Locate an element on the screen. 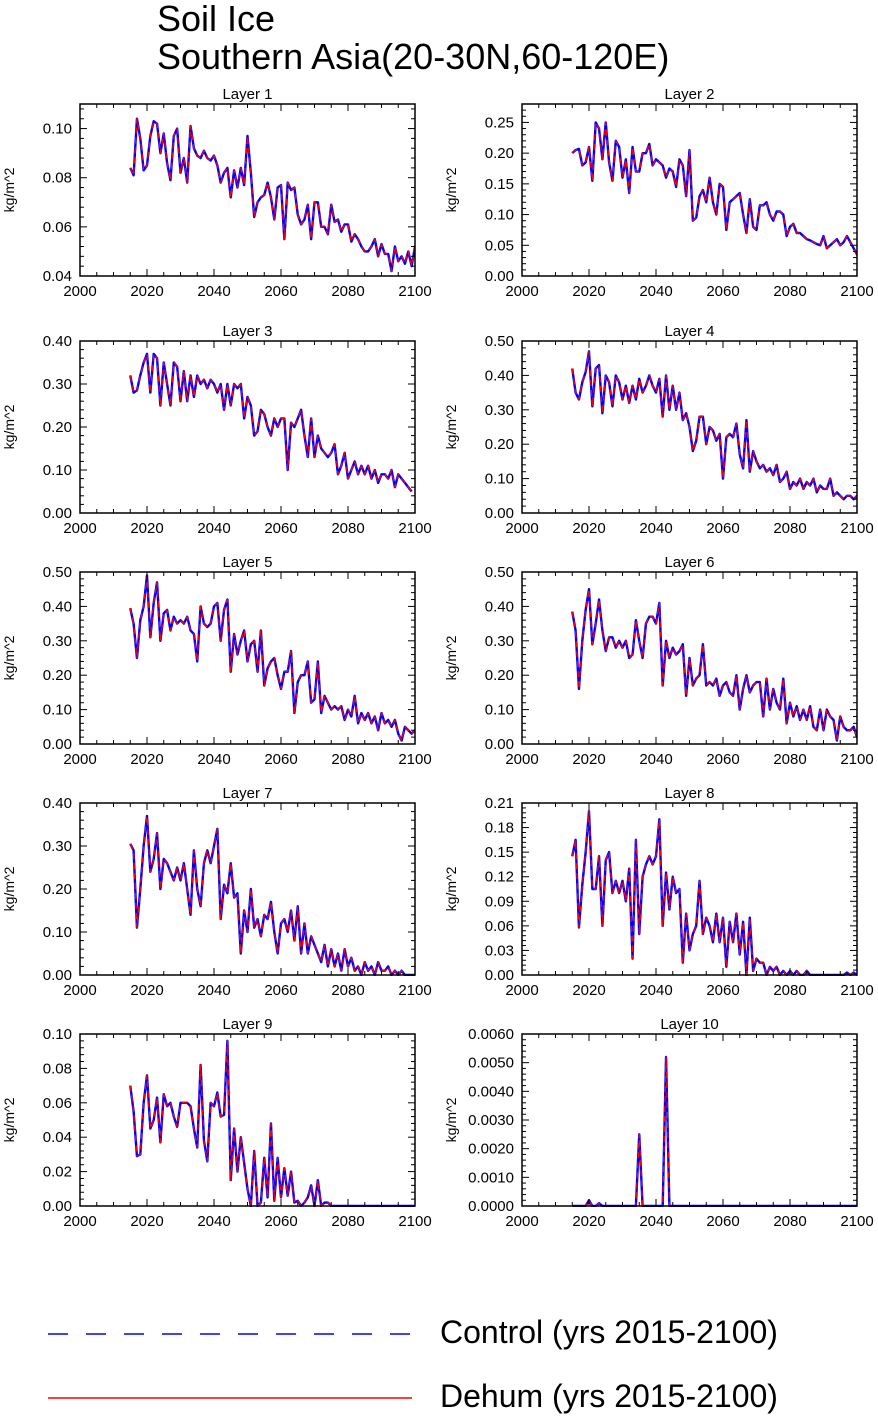 The image size is (878, 1418). y-tick-label: 0.0040 is located at coordinates (491, 1091).